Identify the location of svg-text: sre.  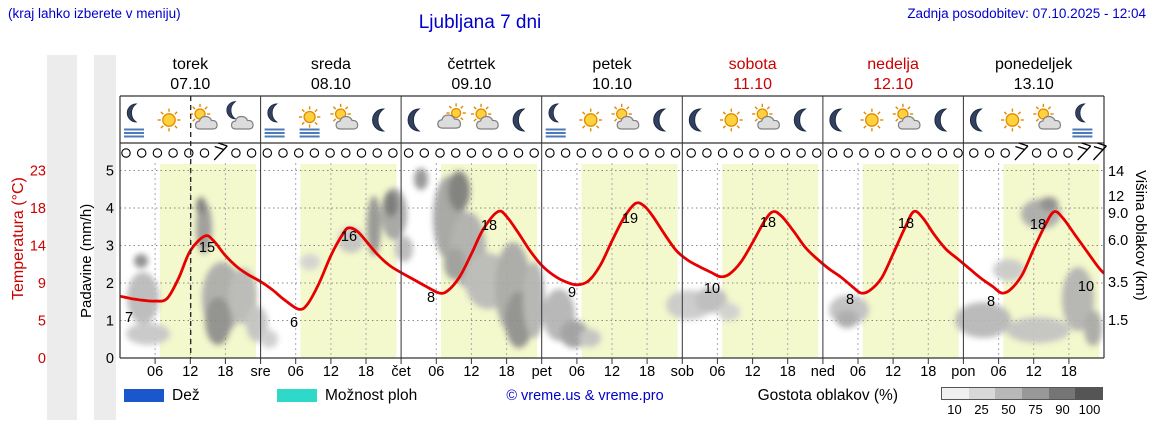
(261, 372).